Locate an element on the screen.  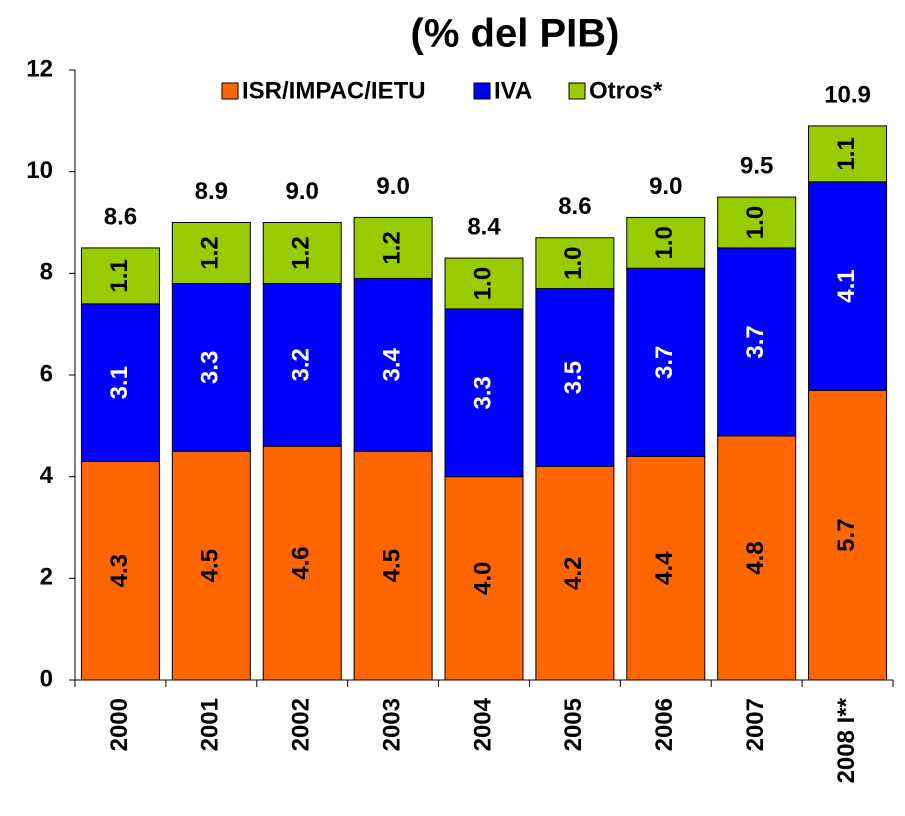
legend-label: Otros* is located at coordinates (626, 90).